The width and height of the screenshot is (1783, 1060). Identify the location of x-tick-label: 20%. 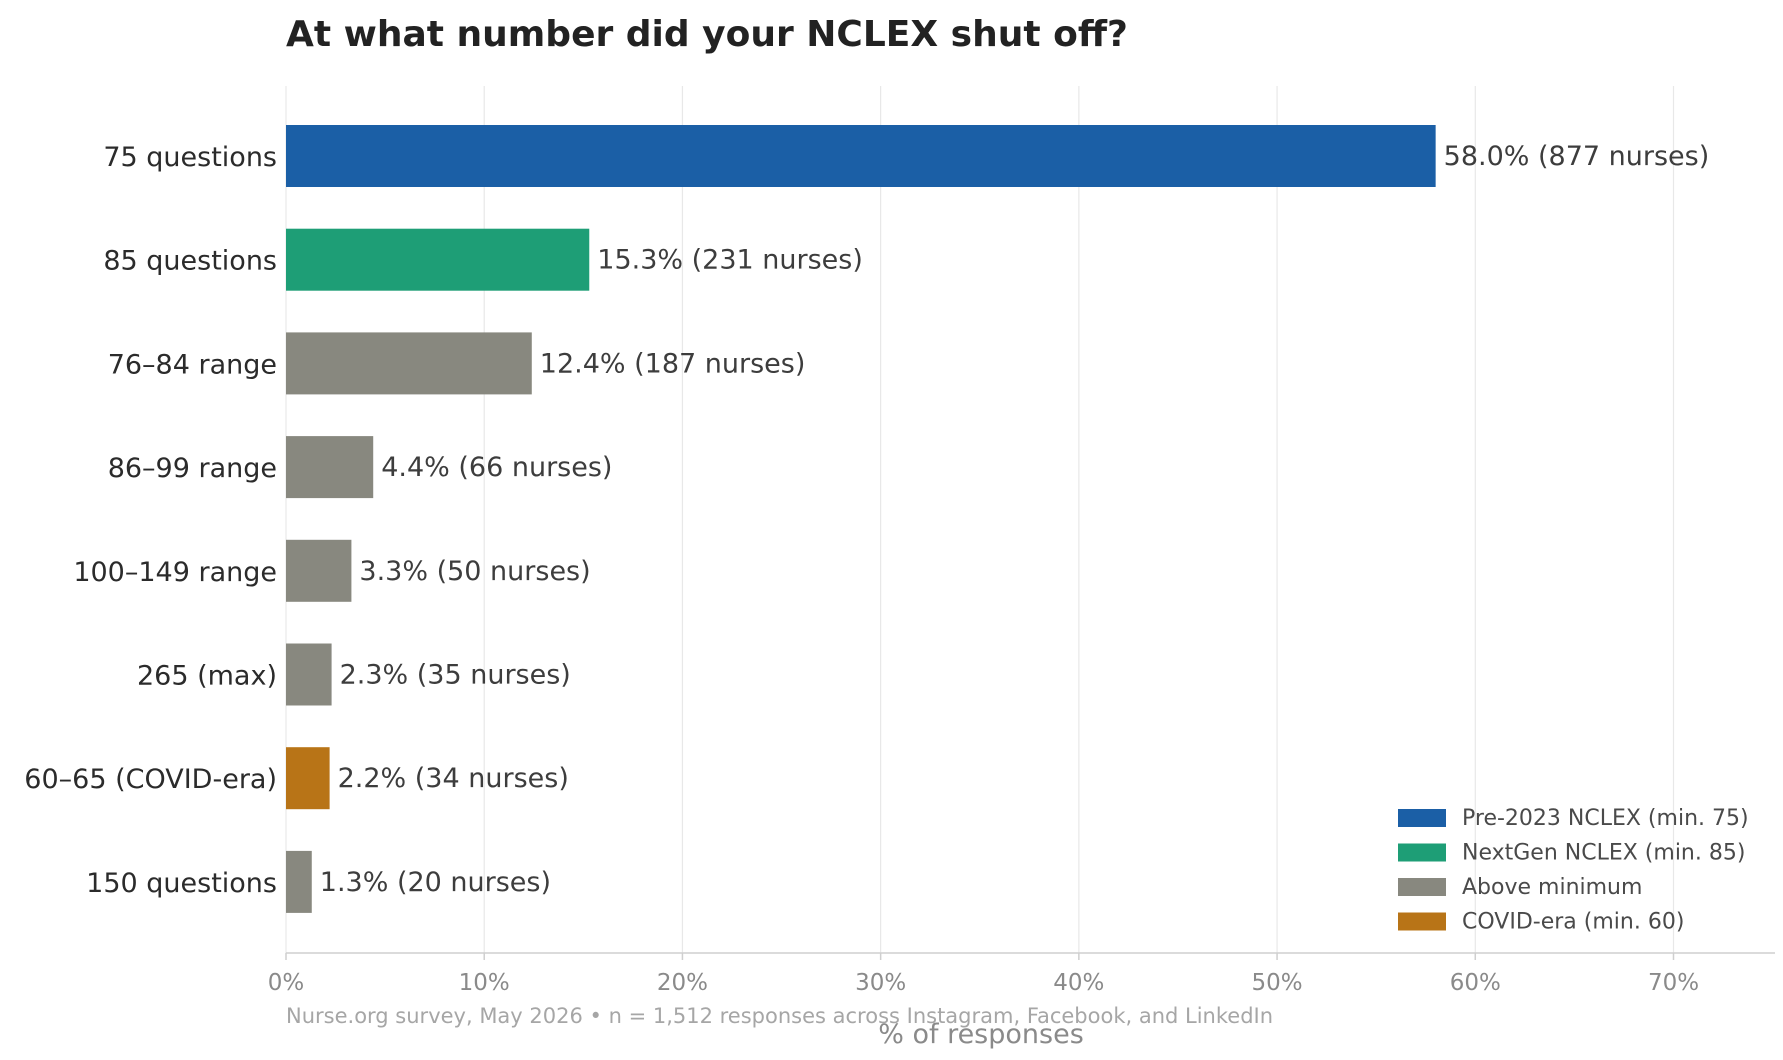
(682, 983).